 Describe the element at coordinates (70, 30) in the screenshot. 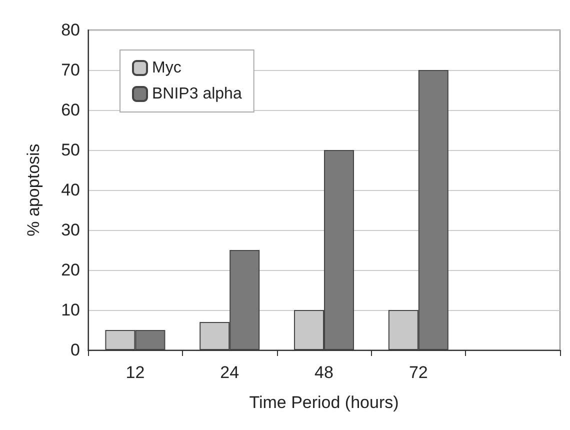

I see `y-tick-label: 80` at that location.